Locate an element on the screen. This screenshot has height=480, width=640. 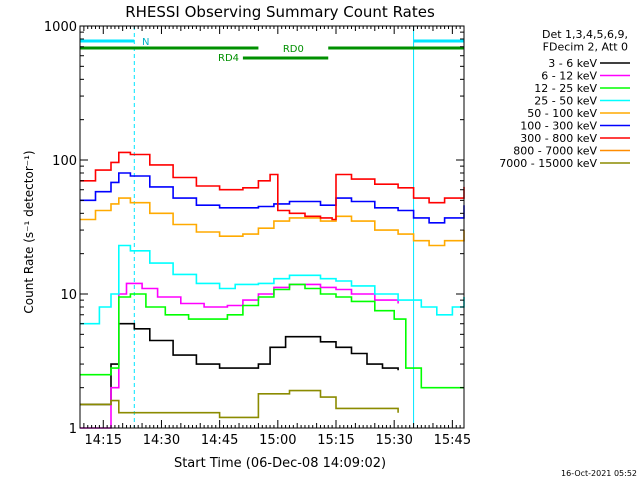
rd0-label: RD0 is located at coordinates (293, 49).